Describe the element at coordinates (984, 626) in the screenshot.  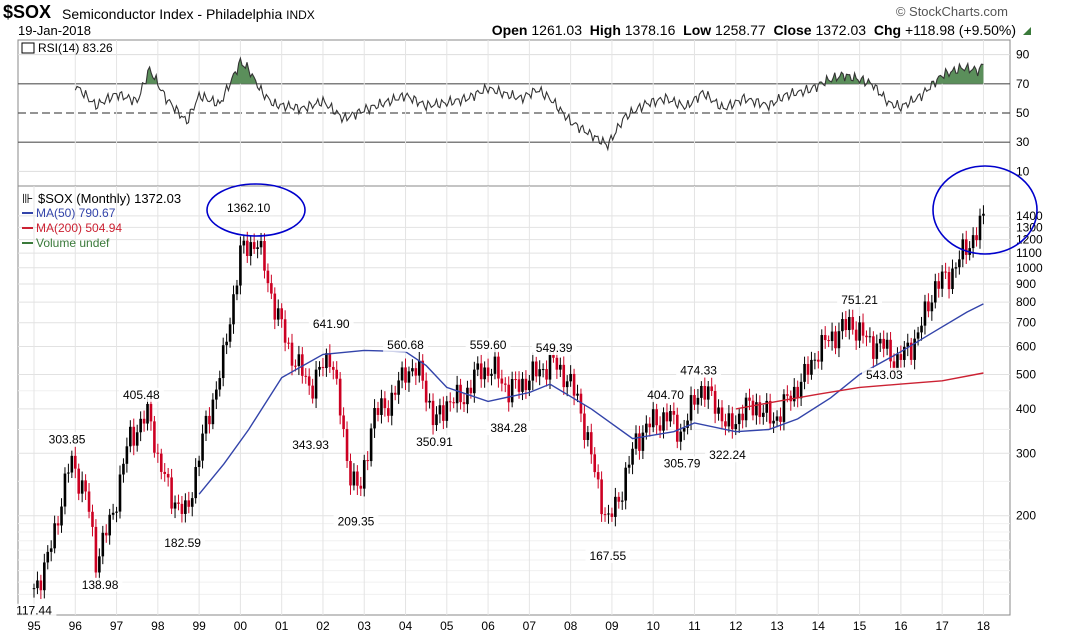
I see `x-tick-label-18: 18` at that location.